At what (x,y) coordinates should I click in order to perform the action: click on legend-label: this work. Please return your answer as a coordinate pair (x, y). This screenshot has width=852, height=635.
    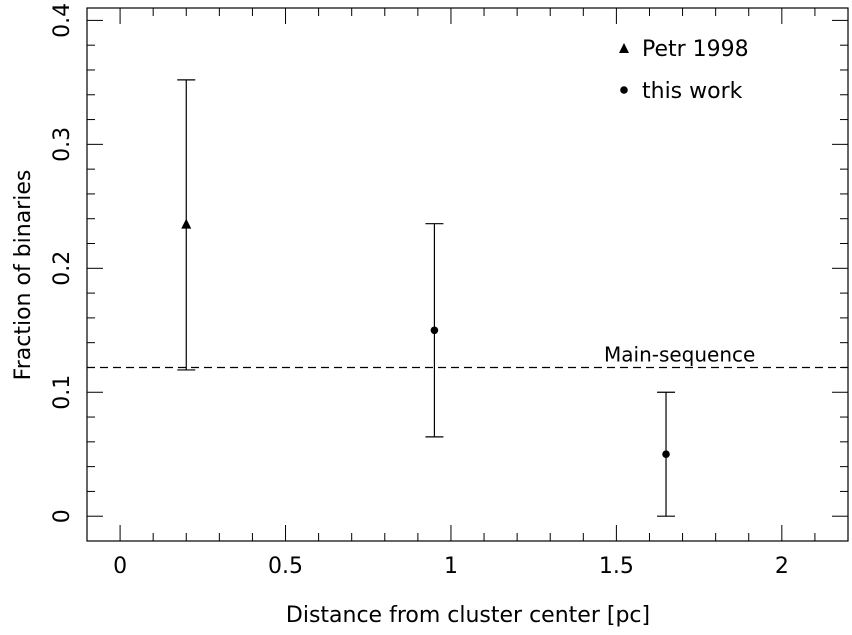
    Looking at the image, I should click on (692, 91).